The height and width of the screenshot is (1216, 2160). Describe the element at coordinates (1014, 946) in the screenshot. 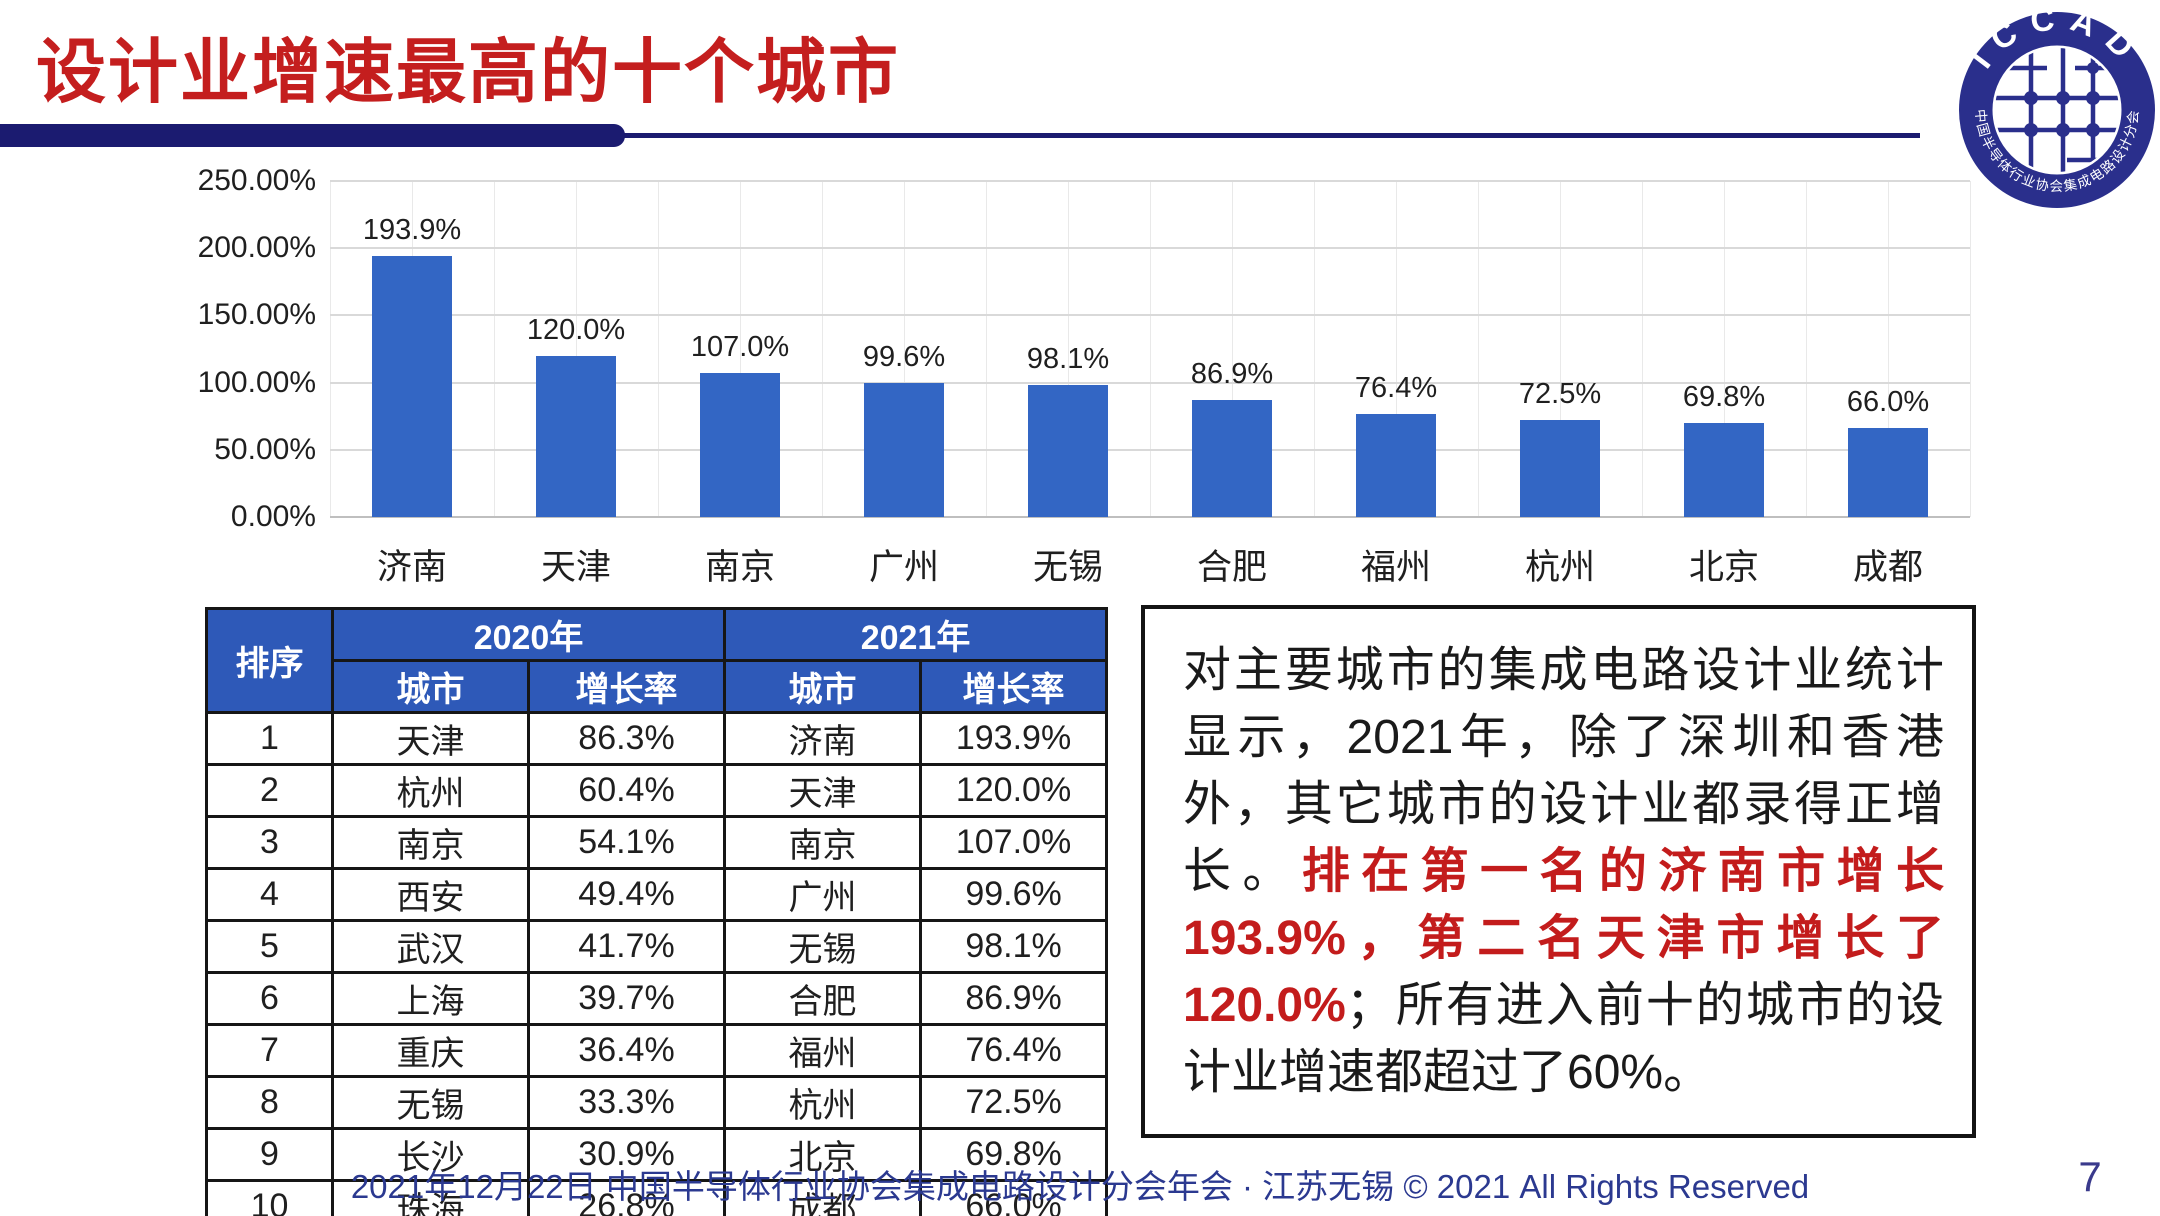

I see `cell-growth-2021: 98.1%` at that location.